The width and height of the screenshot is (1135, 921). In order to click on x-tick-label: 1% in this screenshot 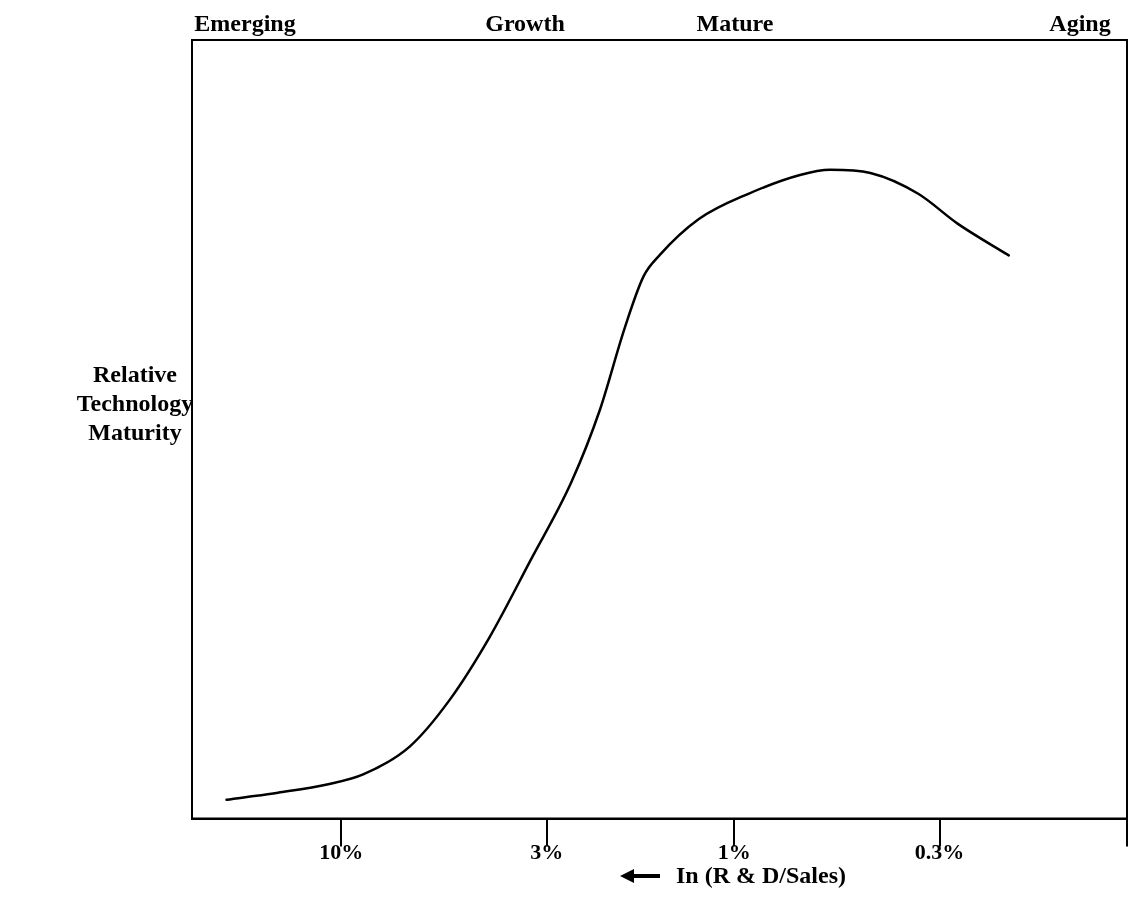, I will do `click(734, 852)`.